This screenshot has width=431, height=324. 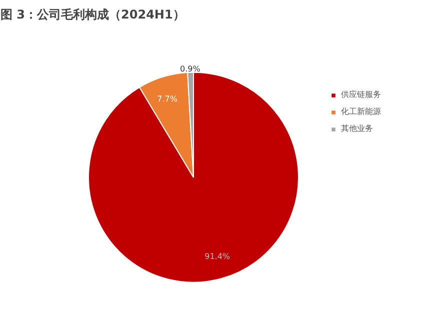 What do you see at coordinates (167, 99) in the screenshot?
I see `data-label: 7.7%` at bounding box center [167, 99].